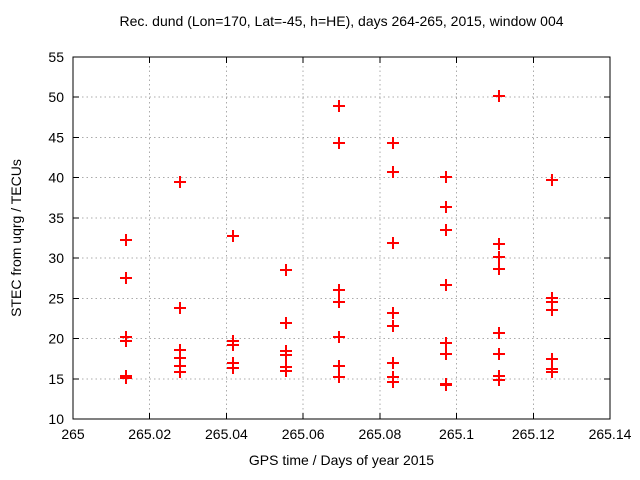 The height and width of the screenshot is (480, 640). Describe the element at coordinates (56, 57) in the screenshot. I see `y-tick-label: 55` at that location.